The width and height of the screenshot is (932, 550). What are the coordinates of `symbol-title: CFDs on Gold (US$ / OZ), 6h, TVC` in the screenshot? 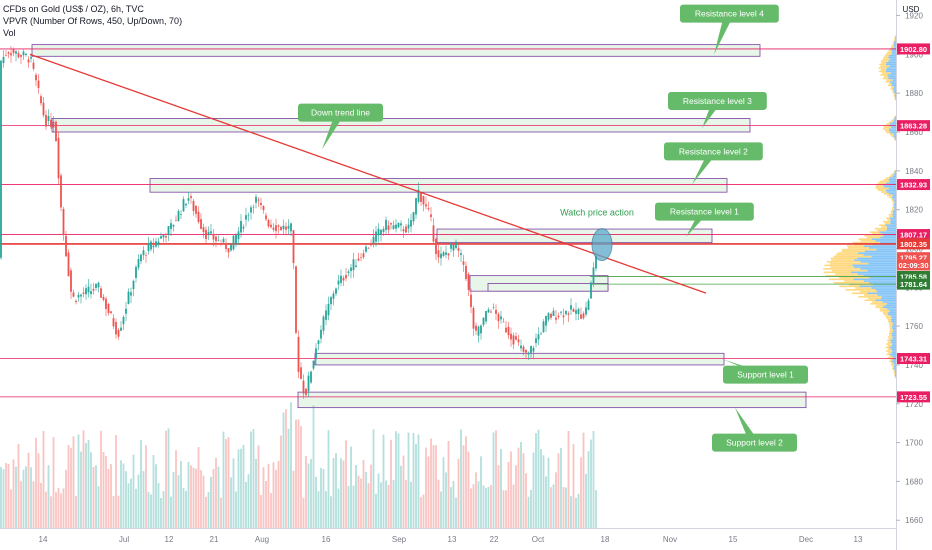 It's located at (73, 9).